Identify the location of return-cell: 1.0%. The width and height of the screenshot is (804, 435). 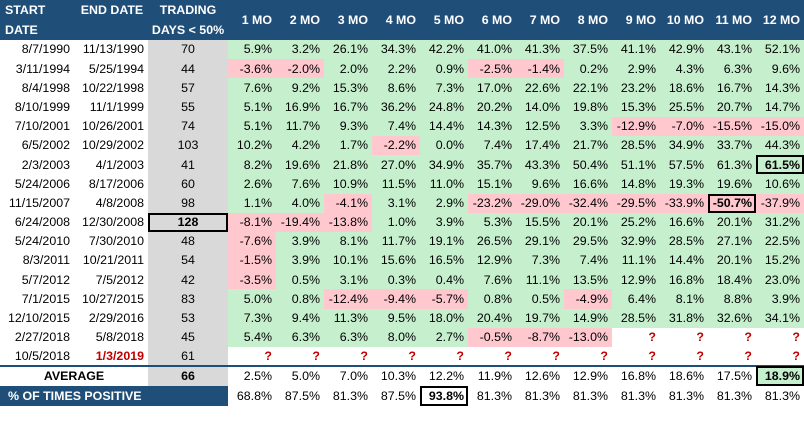
(396, 222).